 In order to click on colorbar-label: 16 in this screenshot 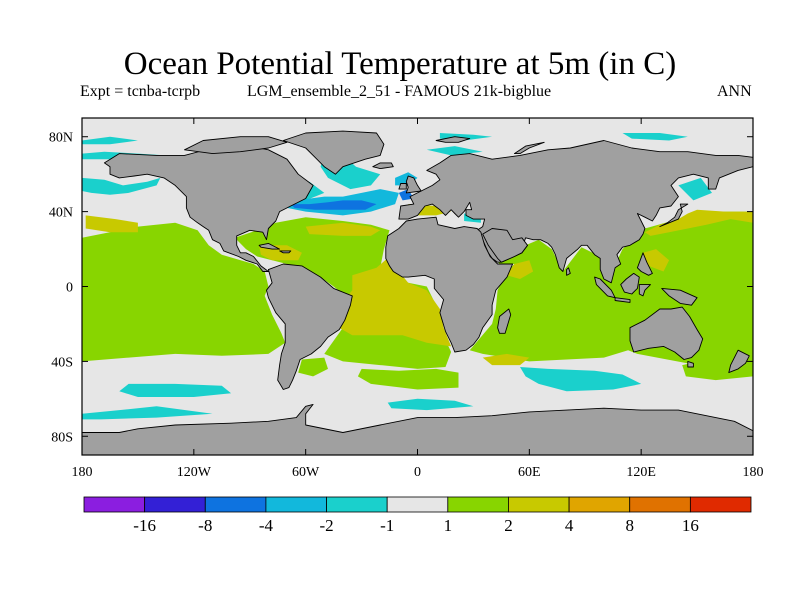, I will do `click(690, 525)`.